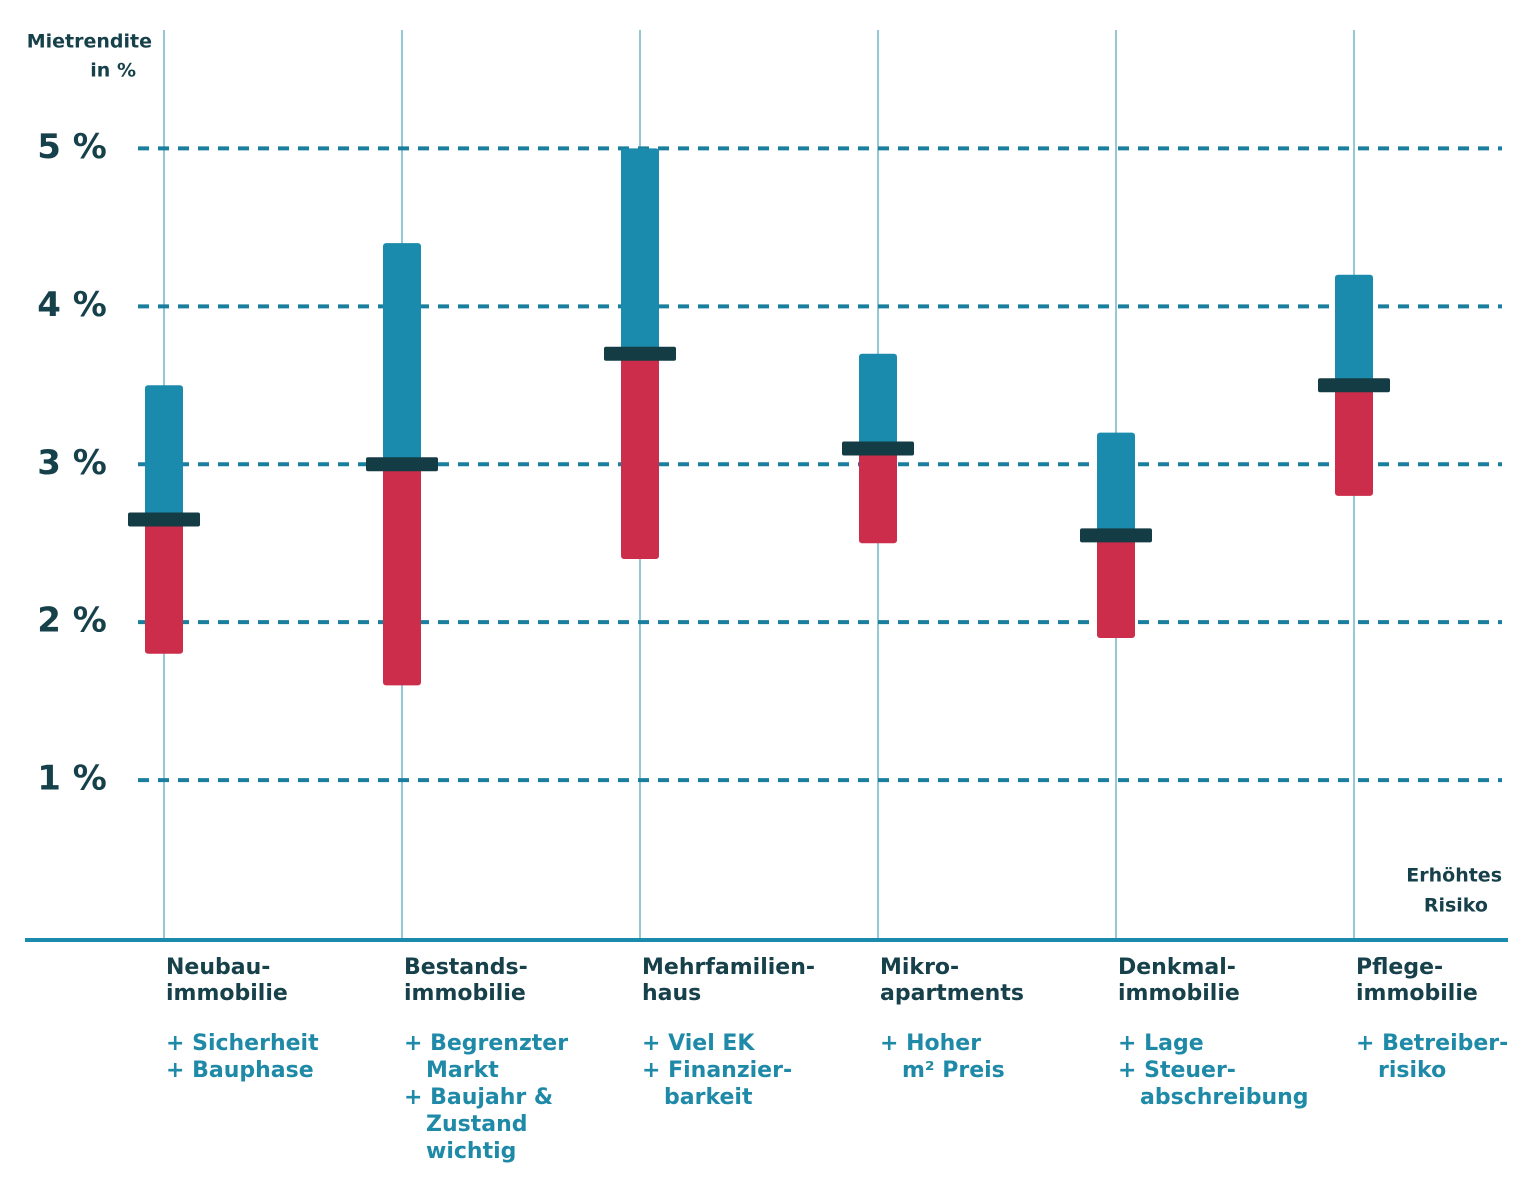 The width and height of the screenshot is (1530, 1194). What do you see at coordinates (72, 463) in the screenshot?
I see `y-tick-label: 3 %` at bounding box center [72, 463].